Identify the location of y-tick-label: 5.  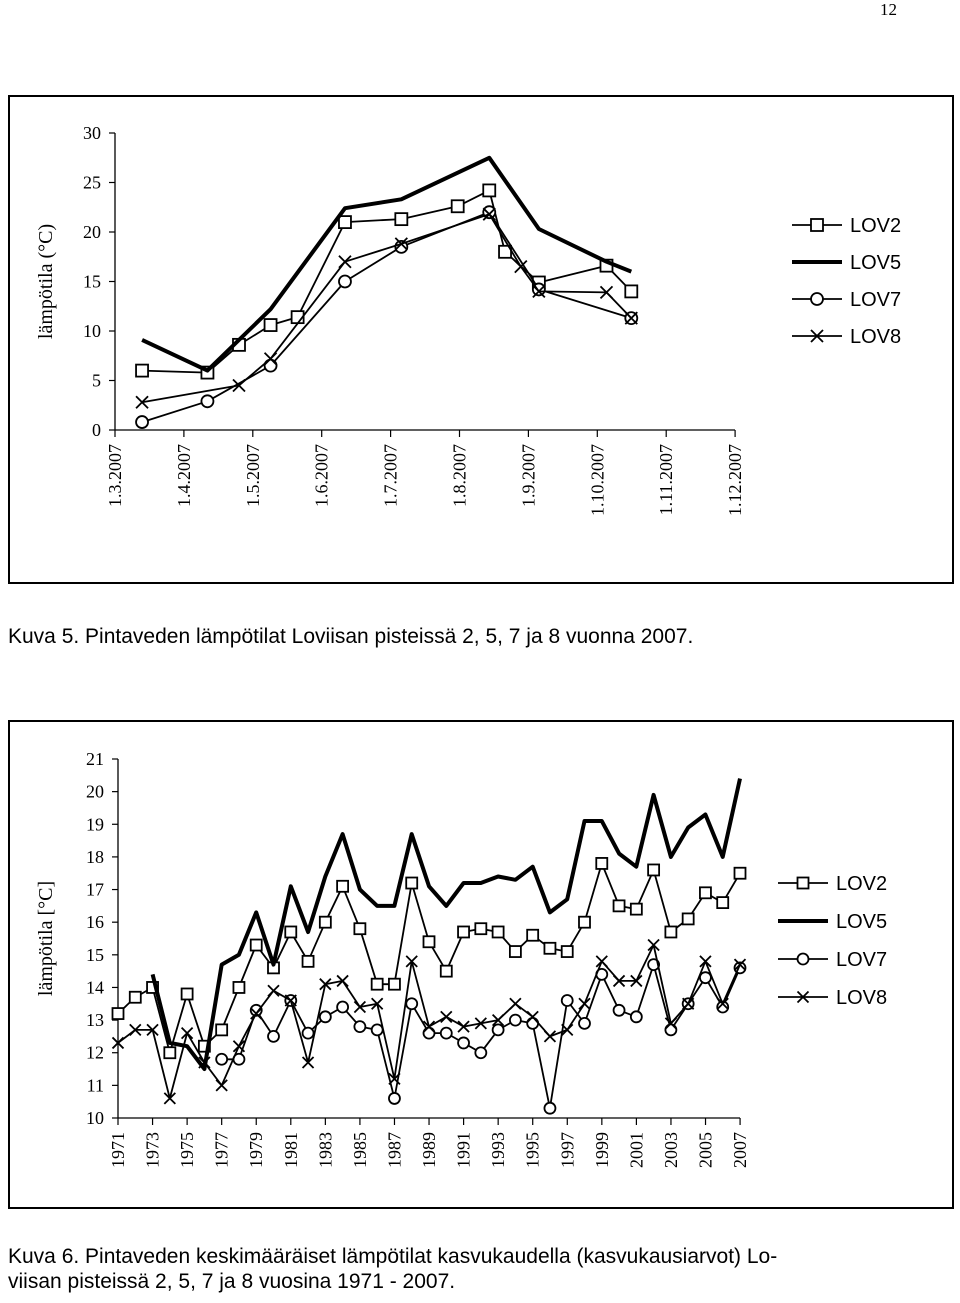
(96, 381).